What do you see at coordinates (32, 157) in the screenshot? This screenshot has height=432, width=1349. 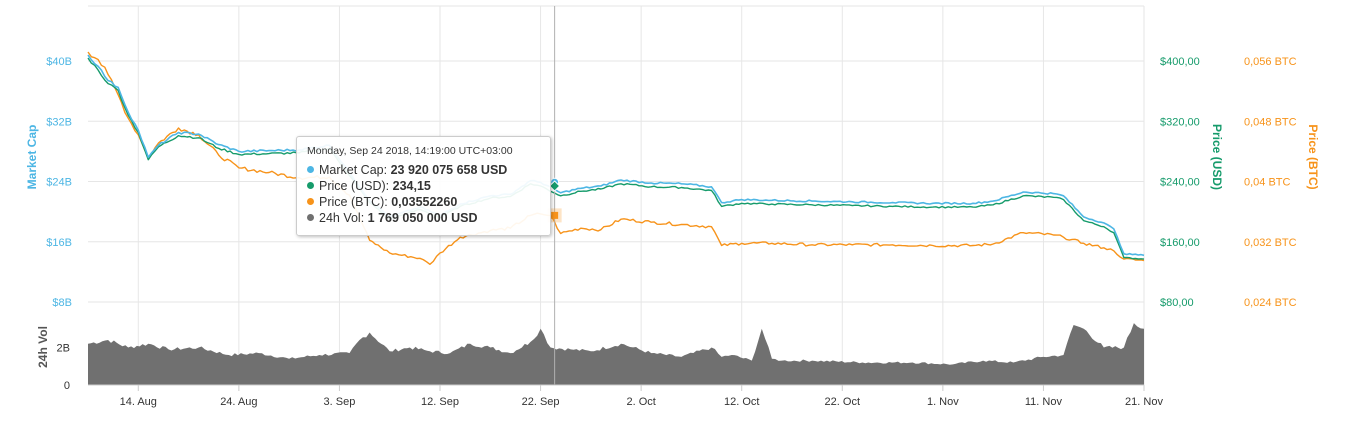 I see `left-axis-title: Market Cap` at bounding box center [32, 157].